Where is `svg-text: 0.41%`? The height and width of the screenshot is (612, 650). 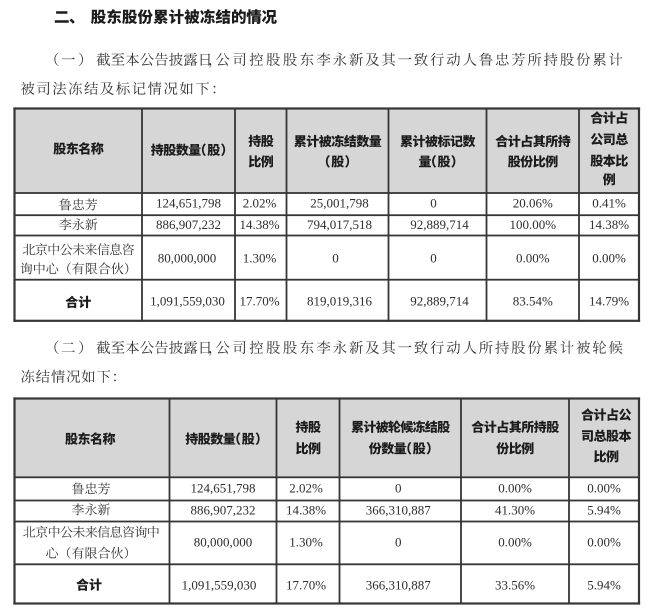 svg-text: 0.41% is located at coordinates (609, 202).